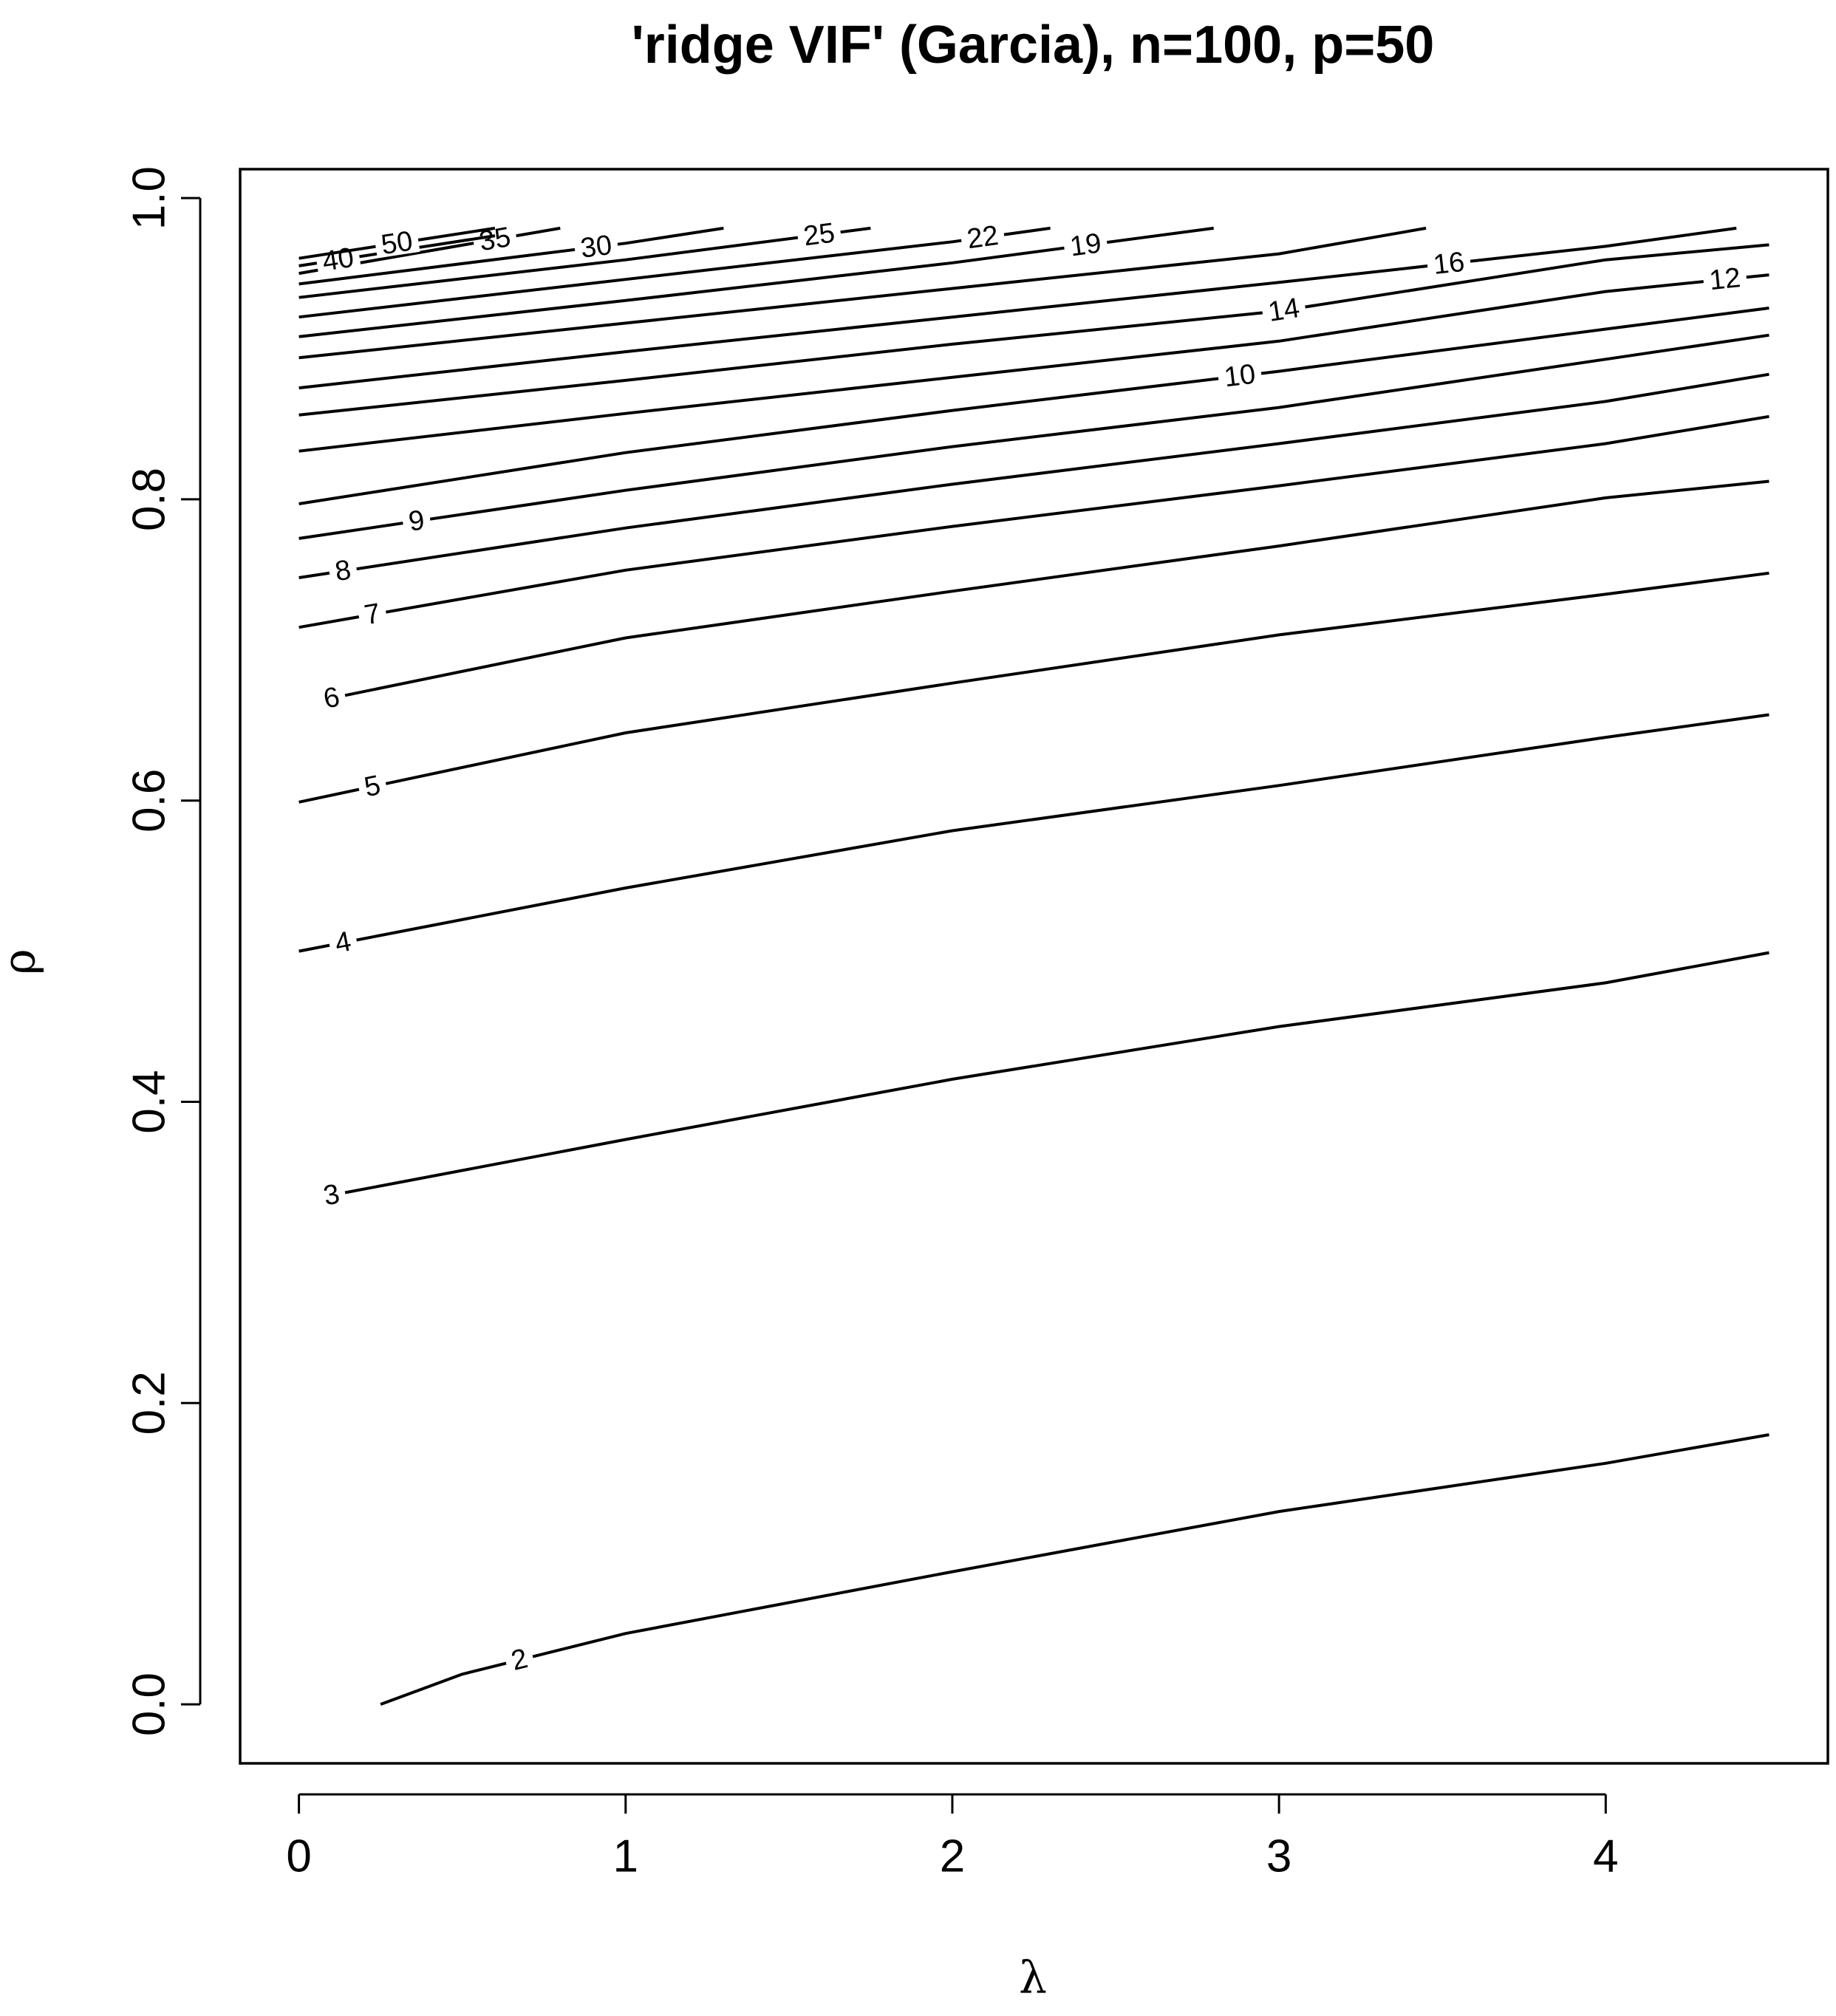 The width and height of the screenshot is (1836, 2016). What do you see at coordinates (148, 1101) in the screenshot?
I see `y-tick-label: 0.4` at bounding box center [148, 1101].